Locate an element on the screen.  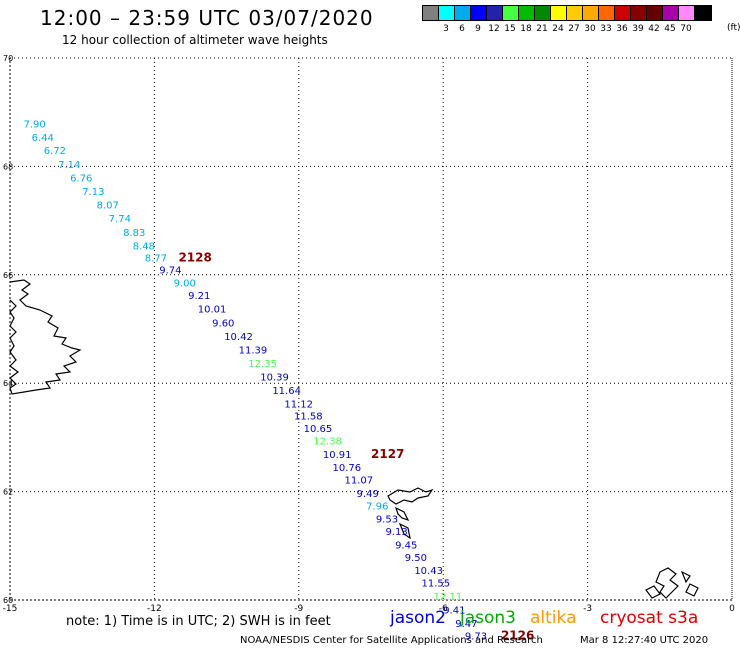
wave-height-reading: 6.44 is located at coordinates (43, 138).